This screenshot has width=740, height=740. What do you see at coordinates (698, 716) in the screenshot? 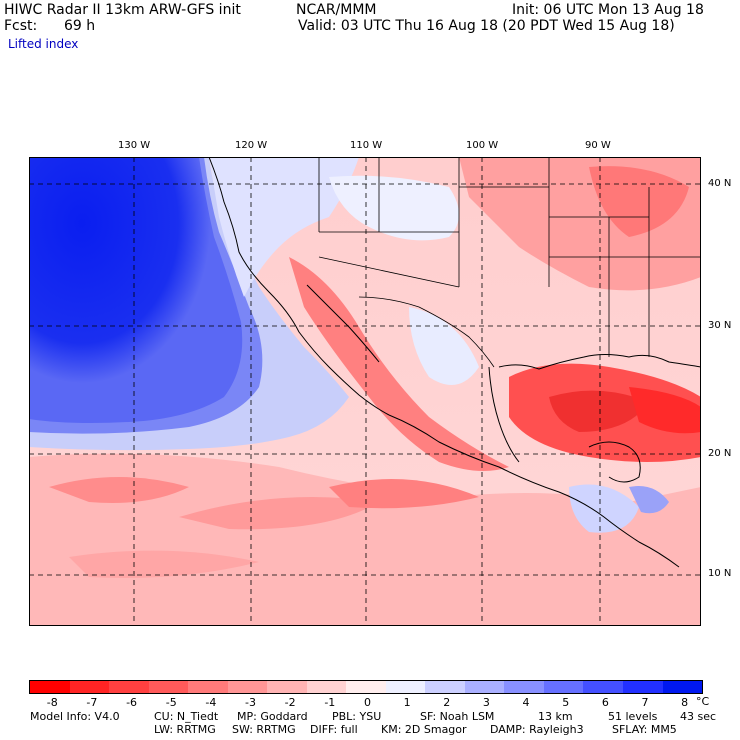
I see `footer-timestep: 43 sec` at bounding box center [698, 716].